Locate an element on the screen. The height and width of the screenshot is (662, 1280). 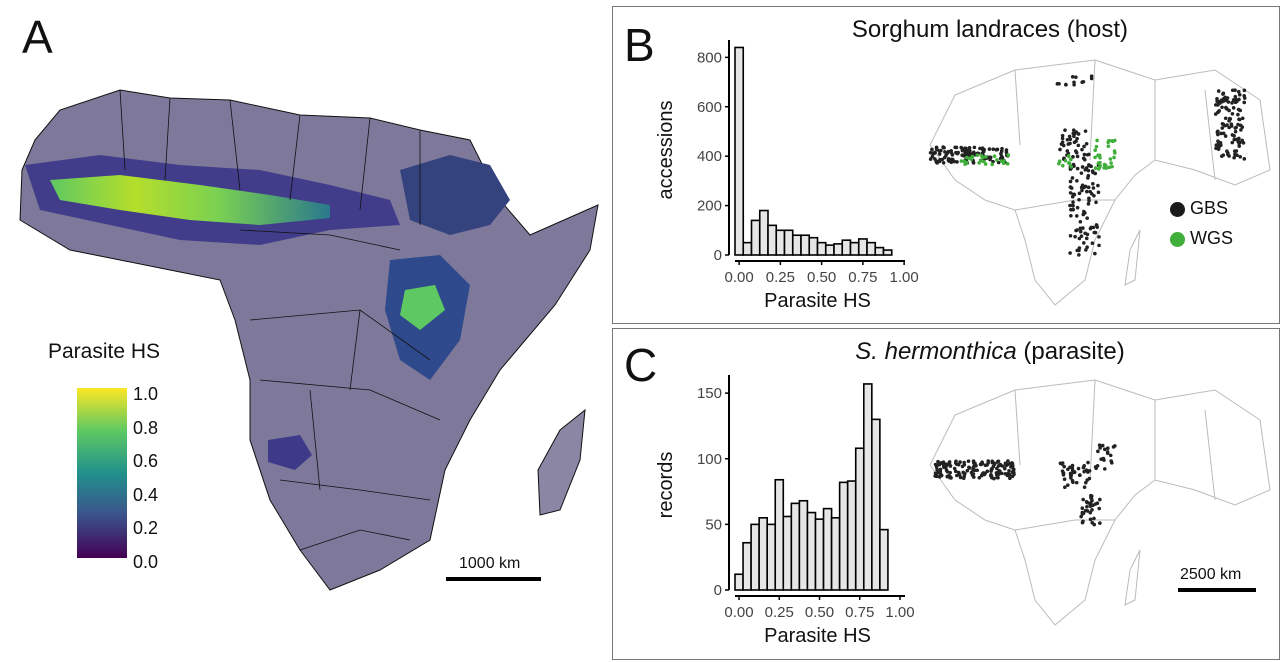
hist-b-x-tick-label: 0.75 is located at coordinates (862, 277).